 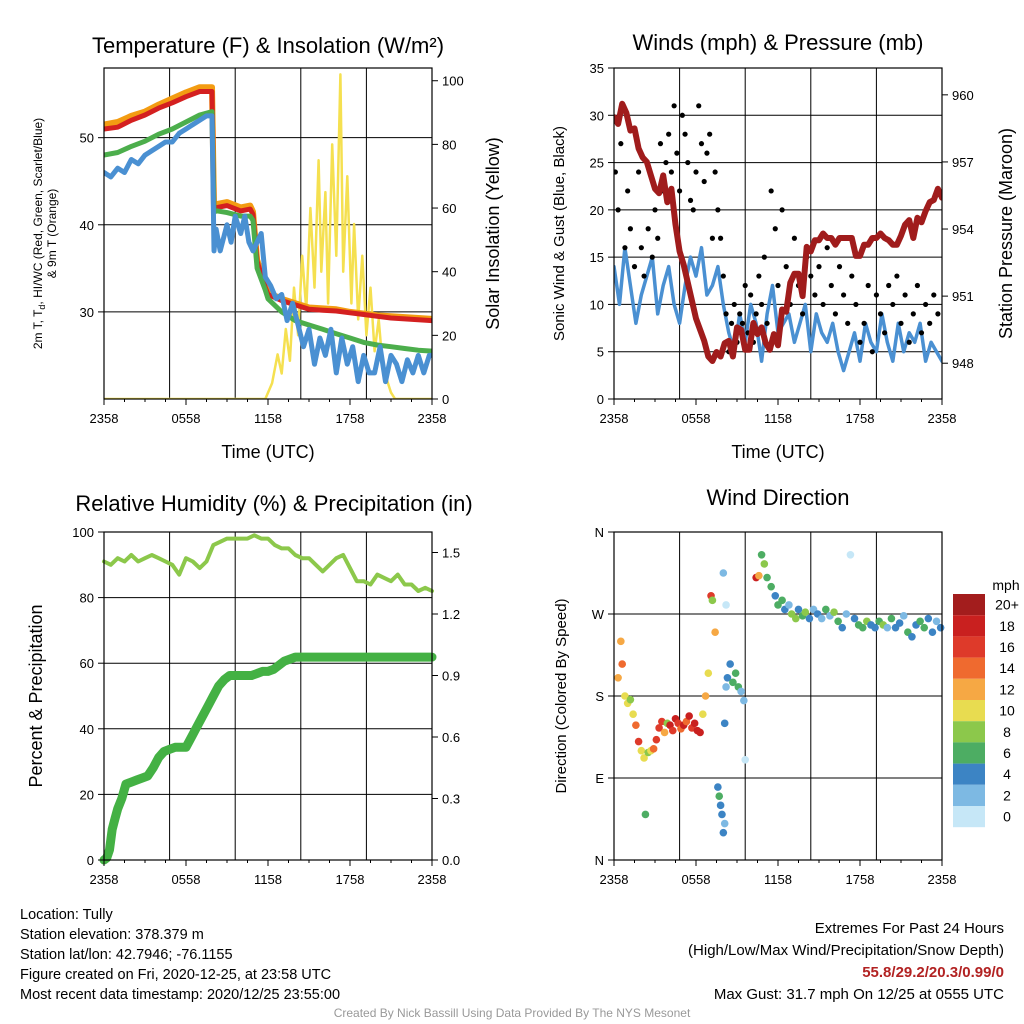 What do you see at coordinates (451, 614) in the screenshot?
I see `y2-tick-label: 1.2` at bounding box center [451, 614].